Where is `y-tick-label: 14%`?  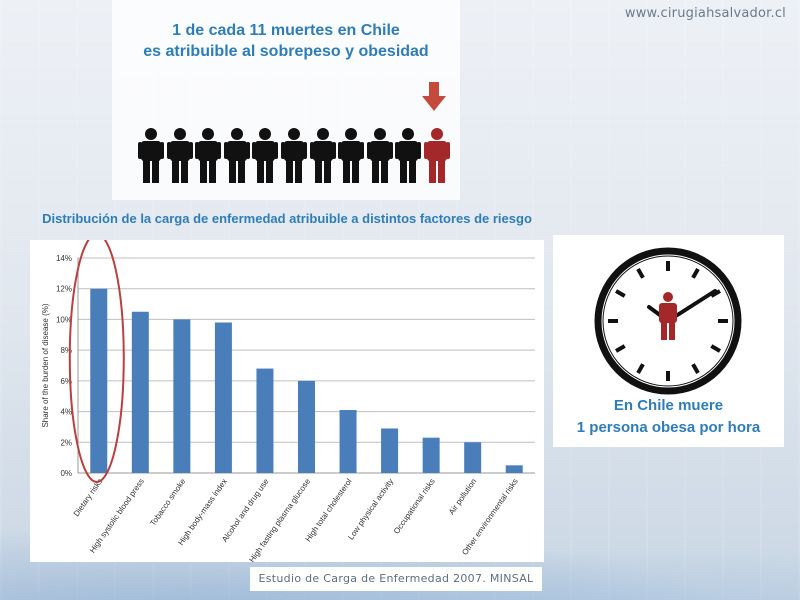 y-tick-label: 14% is located at coordinates (64, 258).